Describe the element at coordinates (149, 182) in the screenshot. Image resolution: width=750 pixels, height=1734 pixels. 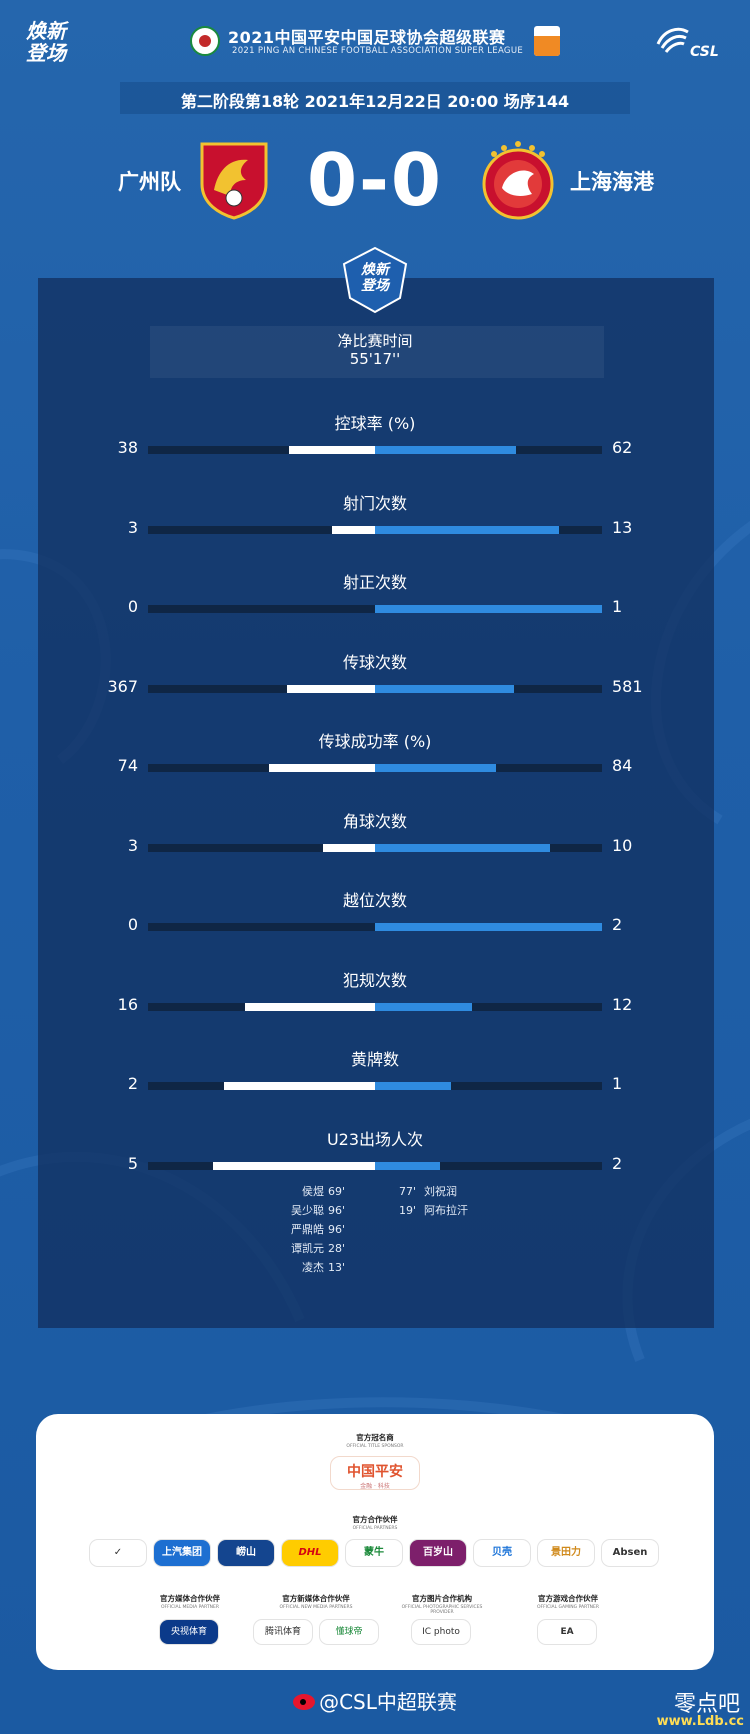
I see `home-team-name: 广州队` at that location.